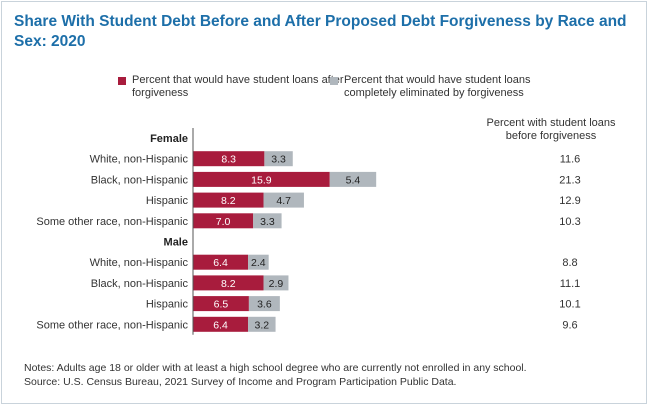  I want to click on data-label-eliminated: 3.2, so click(261, 325).